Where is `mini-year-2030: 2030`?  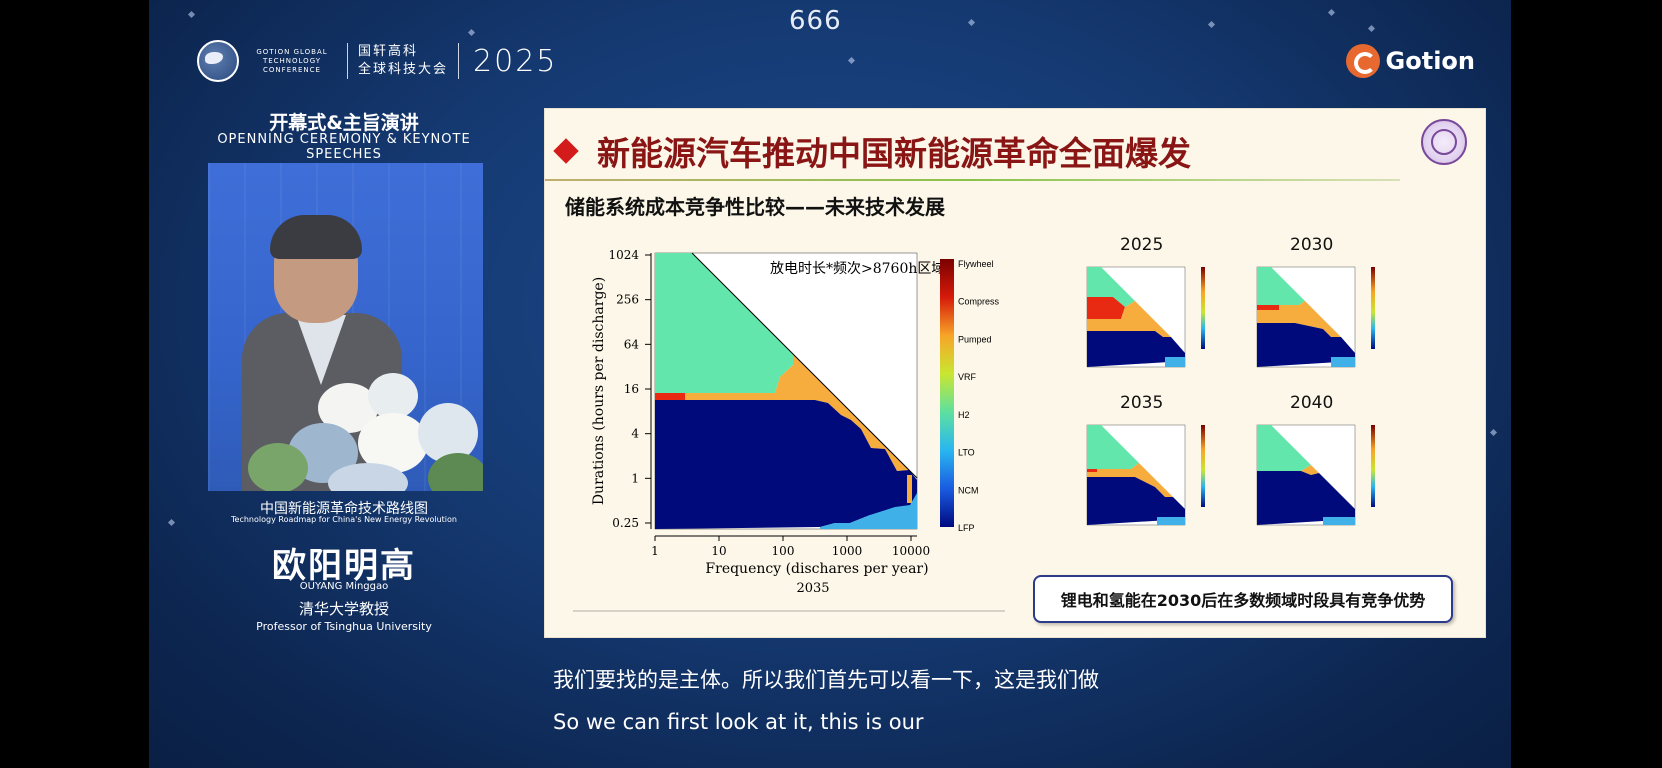
mini-year-2030: 2030 is located at coordinates (1312, 245).